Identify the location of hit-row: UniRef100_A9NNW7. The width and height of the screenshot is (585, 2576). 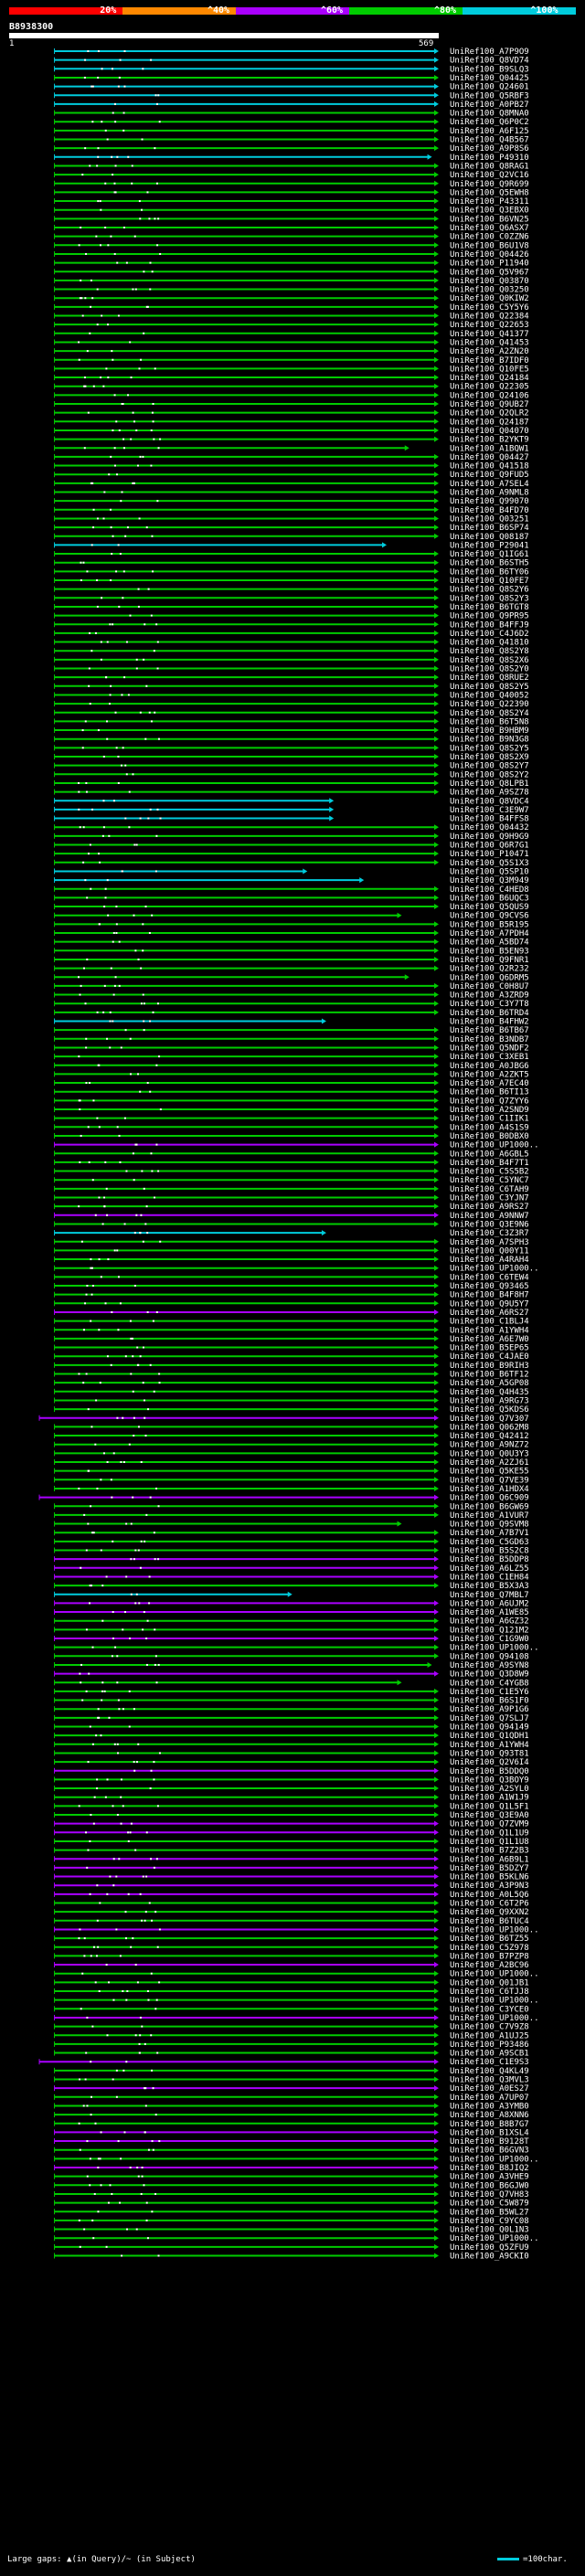
(291, 1216).